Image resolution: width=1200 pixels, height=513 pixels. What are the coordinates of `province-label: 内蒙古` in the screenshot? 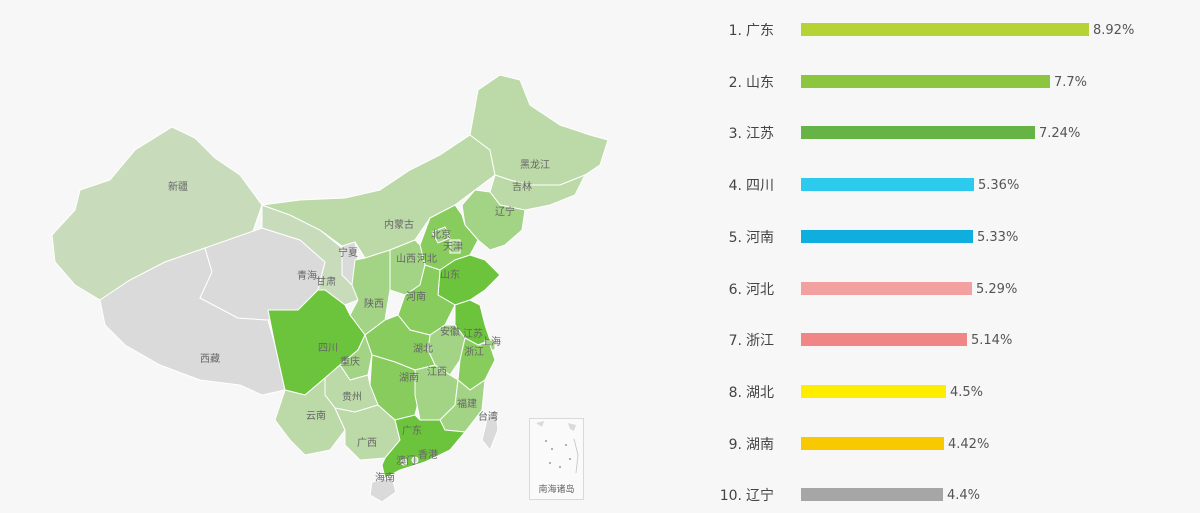 It's located at (399, 224).